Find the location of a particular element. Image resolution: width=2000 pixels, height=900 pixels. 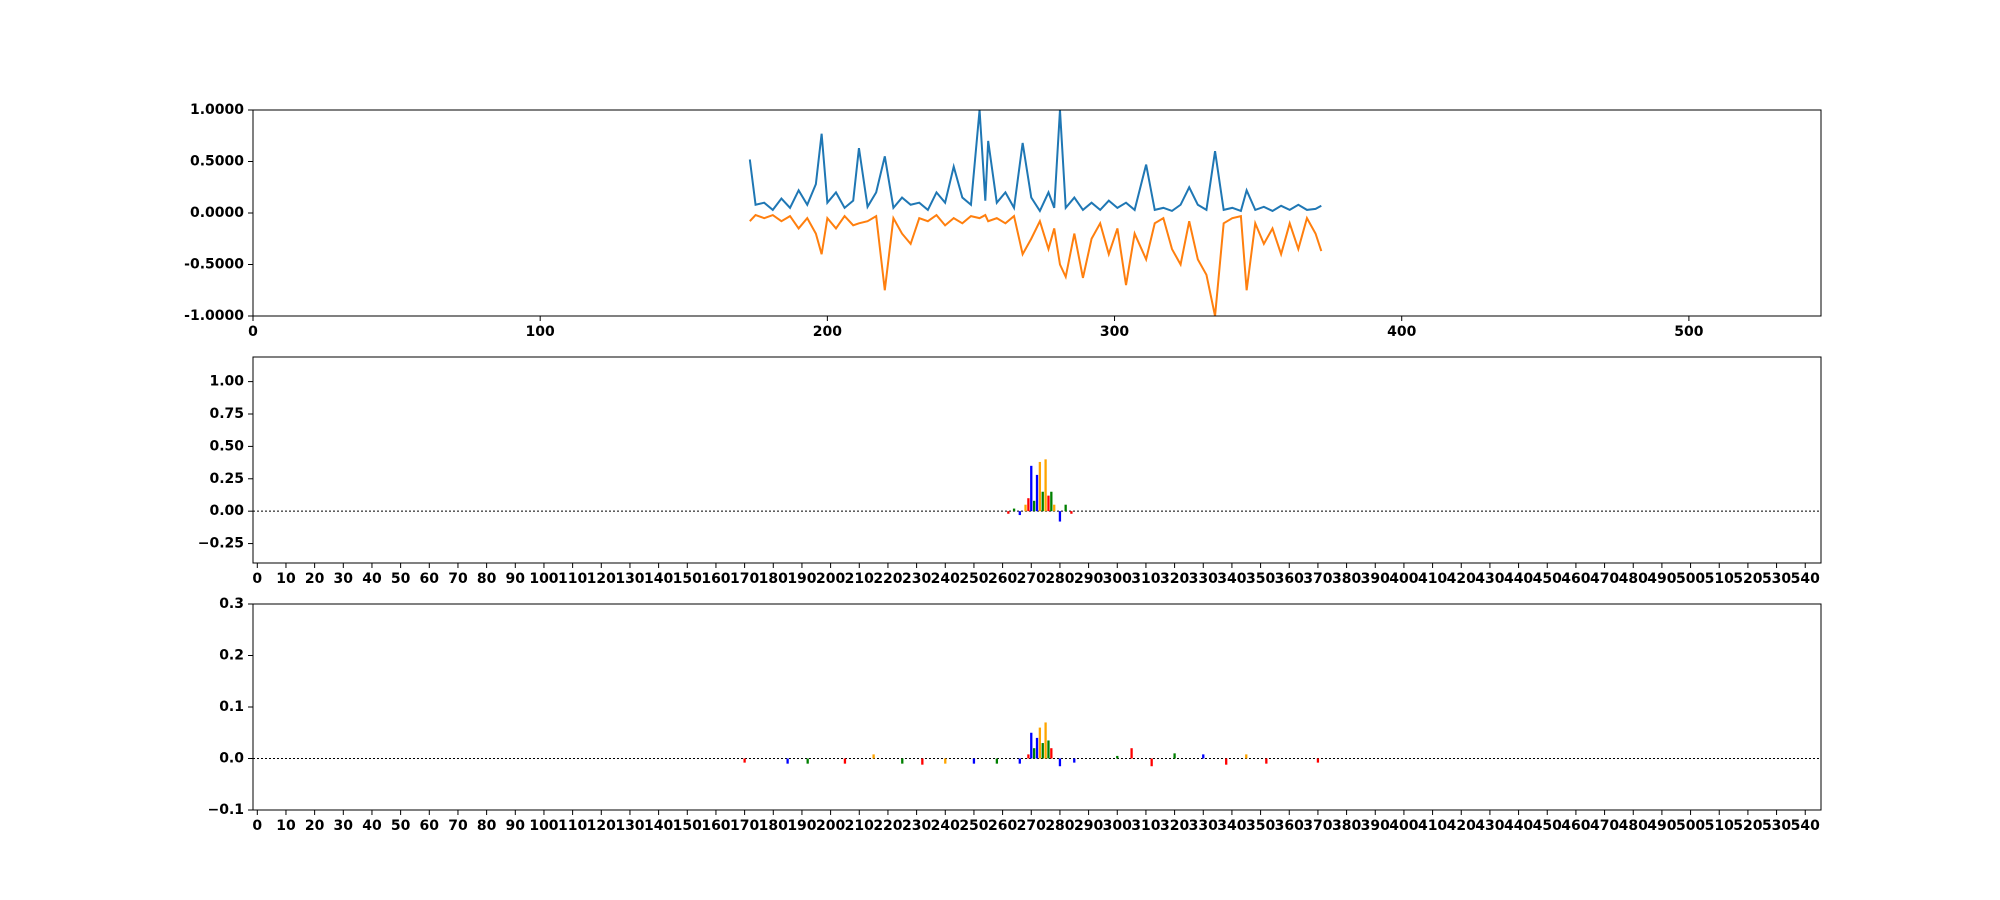

y-tick-label: 0.75 is located at coordinates (226, 414).